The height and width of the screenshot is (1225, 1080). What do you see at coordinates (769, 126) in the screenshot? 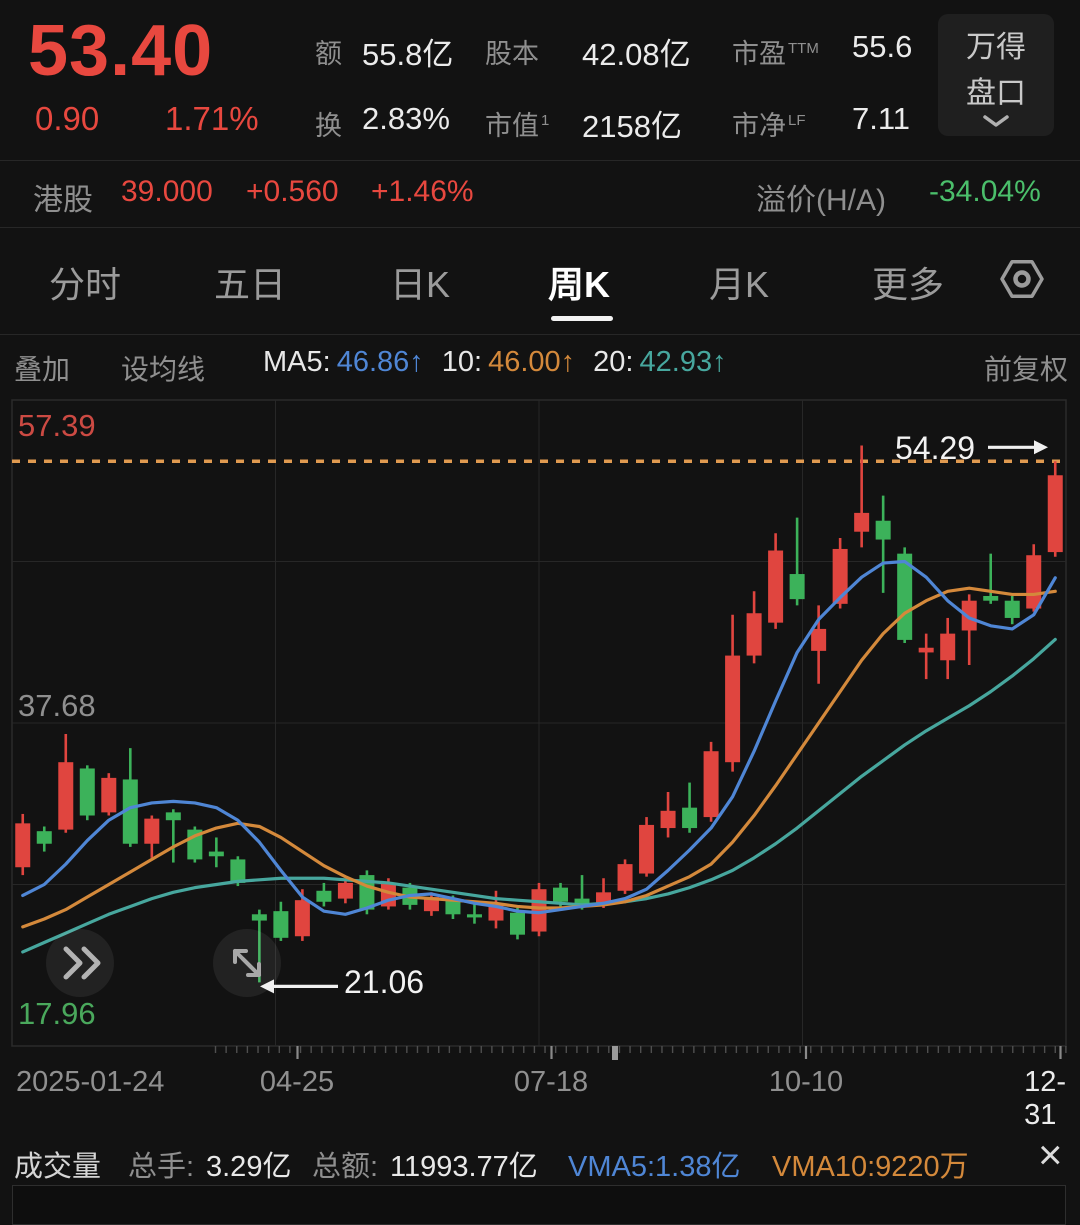
I see `stat-label-pb: 市净 LF` at bounding box center [769, 126].